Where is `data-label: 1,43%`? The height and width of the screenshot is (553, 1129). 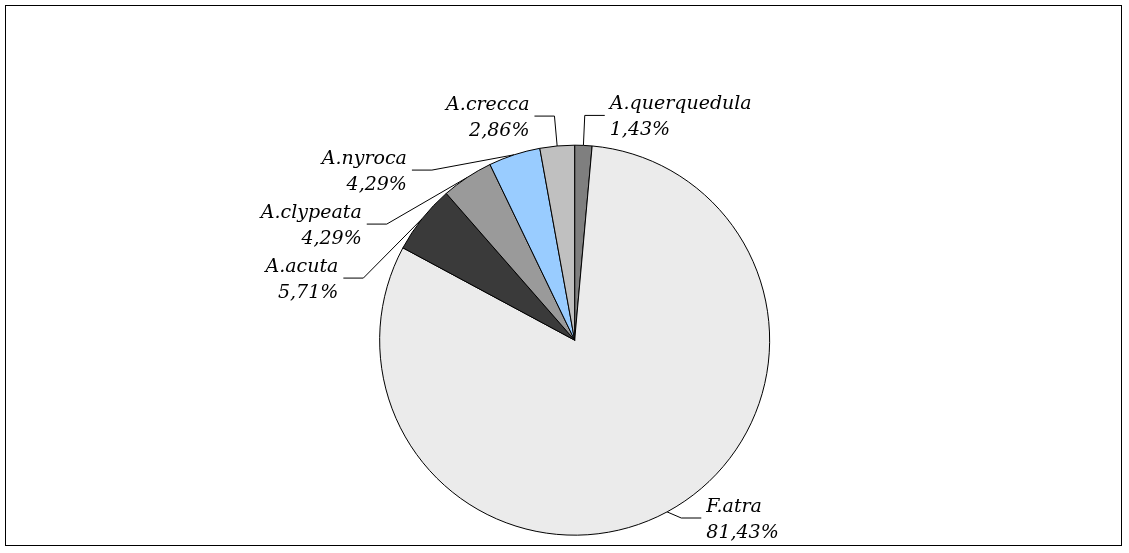
data-label: 1,43% is located at coordinates (640, 128).